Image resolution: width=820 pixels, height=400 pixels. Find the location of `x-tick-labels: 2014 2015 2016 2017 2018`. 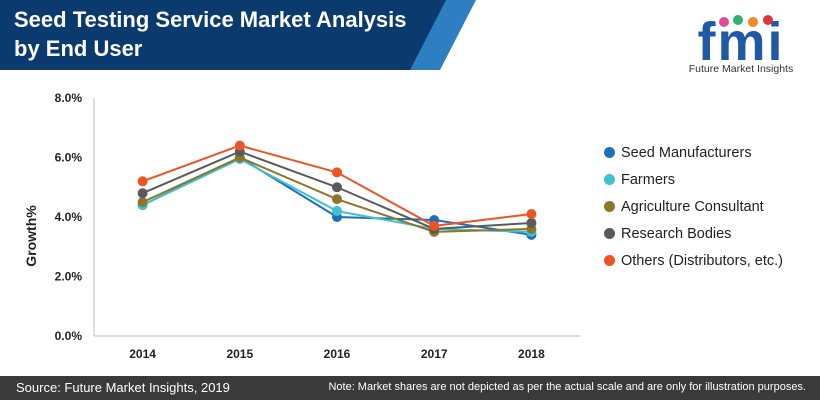

x-tick-labels: 2014 2015 2016 2017 2018 is located at coordinates (337, 354).